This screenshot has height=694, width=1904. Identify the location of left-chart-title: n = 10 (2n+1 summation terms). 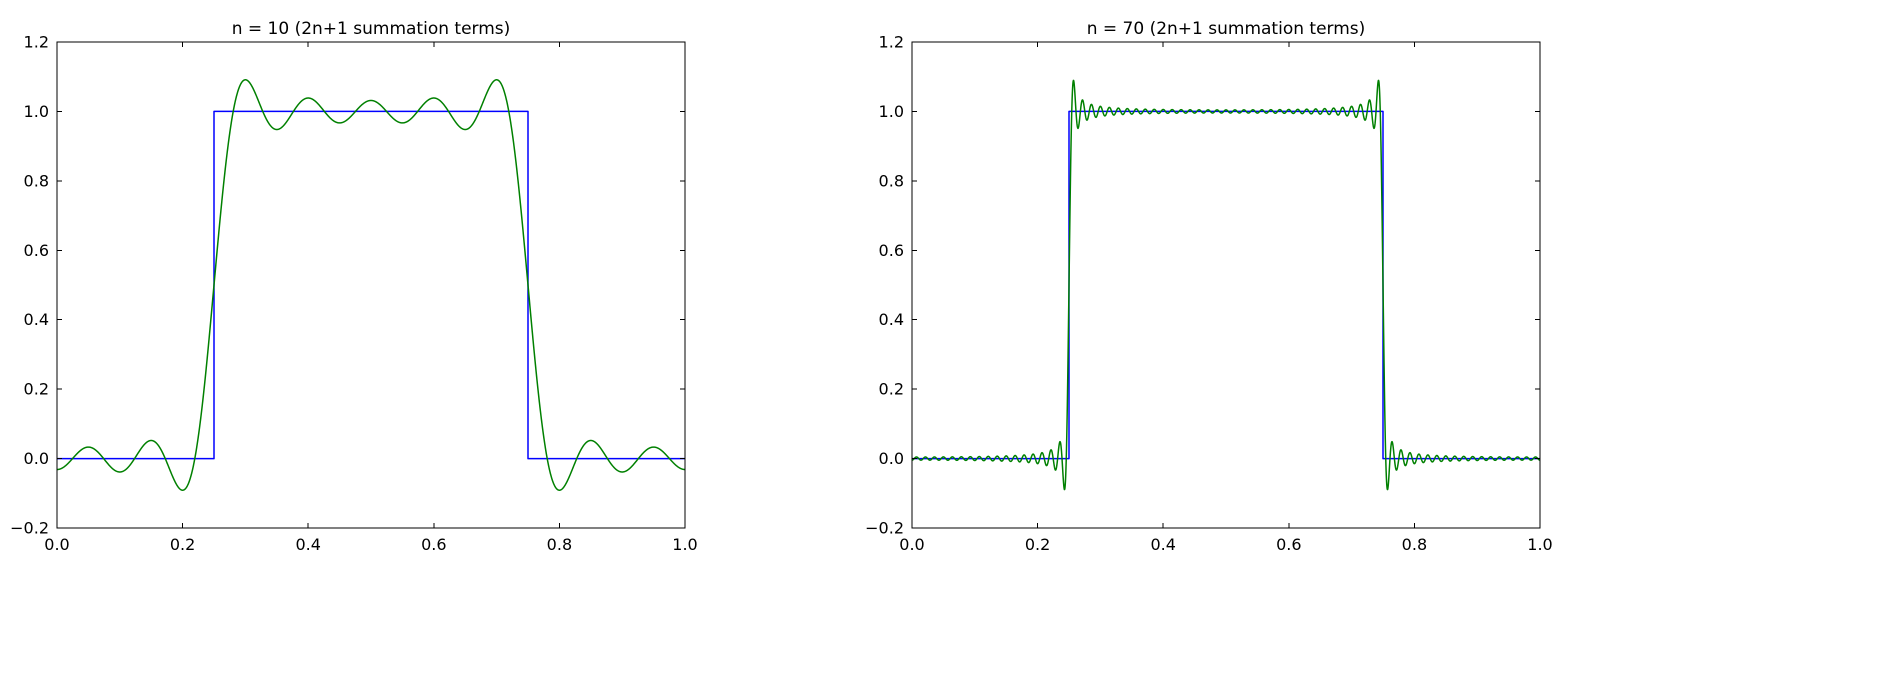
(371, 29).